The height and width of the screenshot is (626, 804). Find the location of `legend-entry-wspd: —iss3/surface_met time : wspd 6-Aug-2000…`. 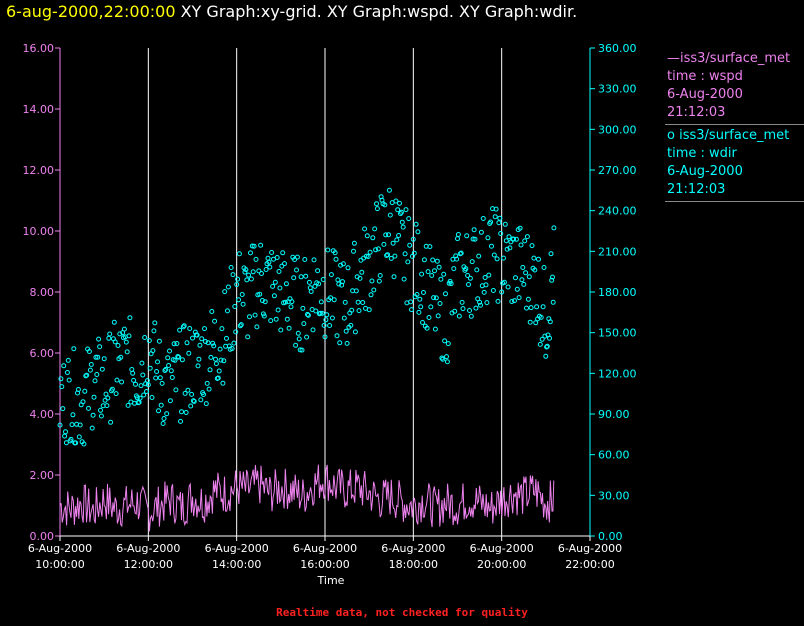

legend-entry-wspd: —iss3/surface_met time : wspd 6-Aug-2000… is located at coordinates (734, 86).